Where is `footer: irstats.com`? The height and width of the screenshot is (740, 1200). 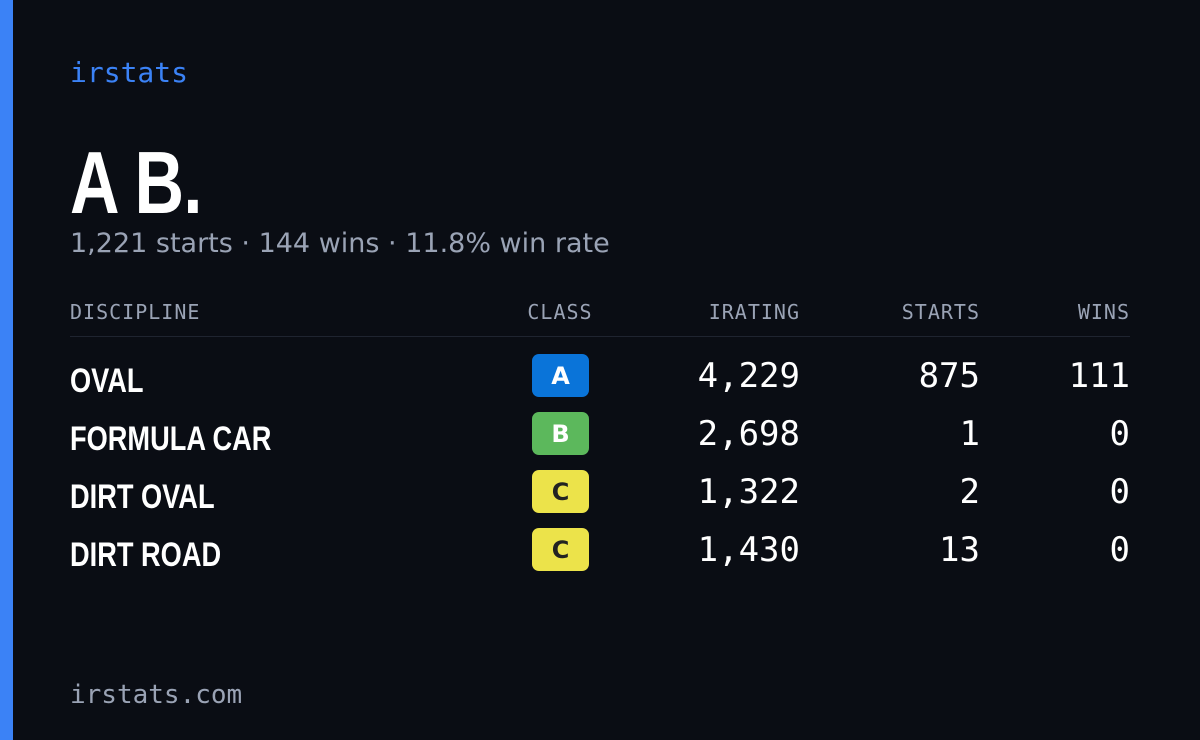 footer: irstats.com is located at coordinates (156, 695).